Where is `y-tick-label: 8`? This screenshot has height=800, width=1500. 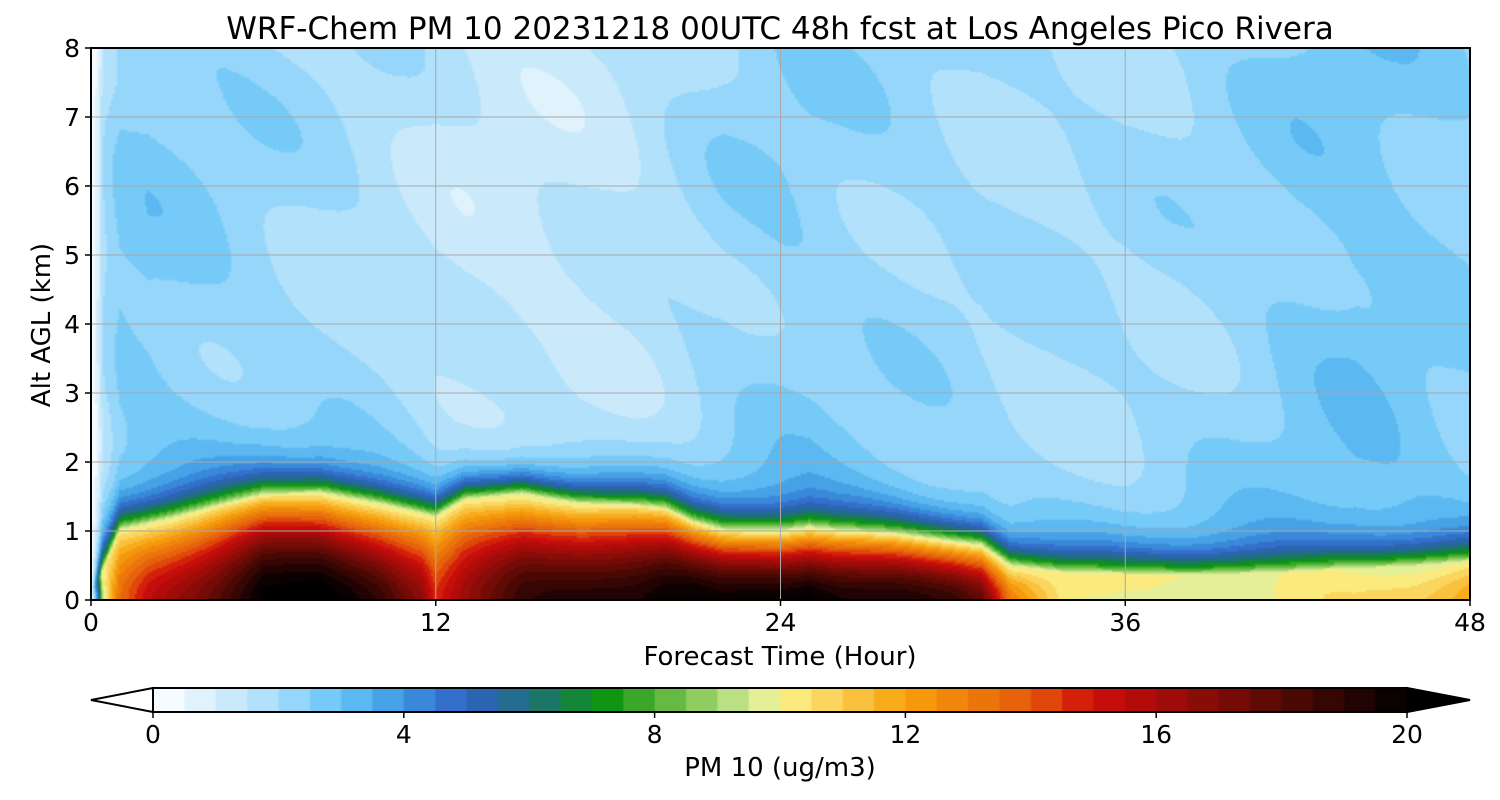 y-tick-label: 8 is located at coordinates (72, 48).